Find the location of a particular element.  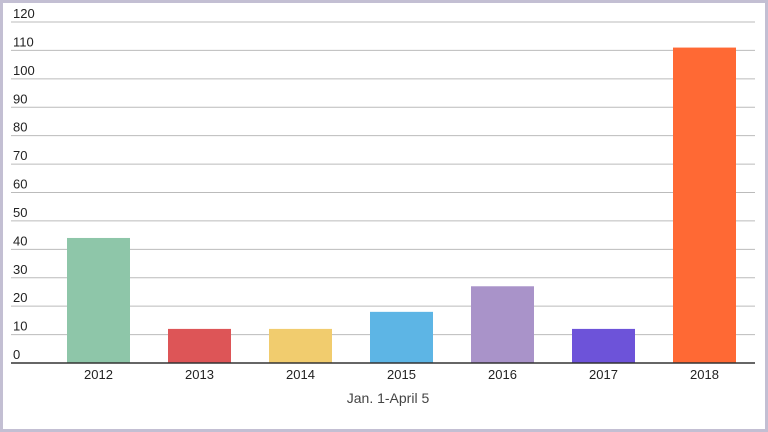

x-tick-label: 2015 is located at coordinates (401, 374).